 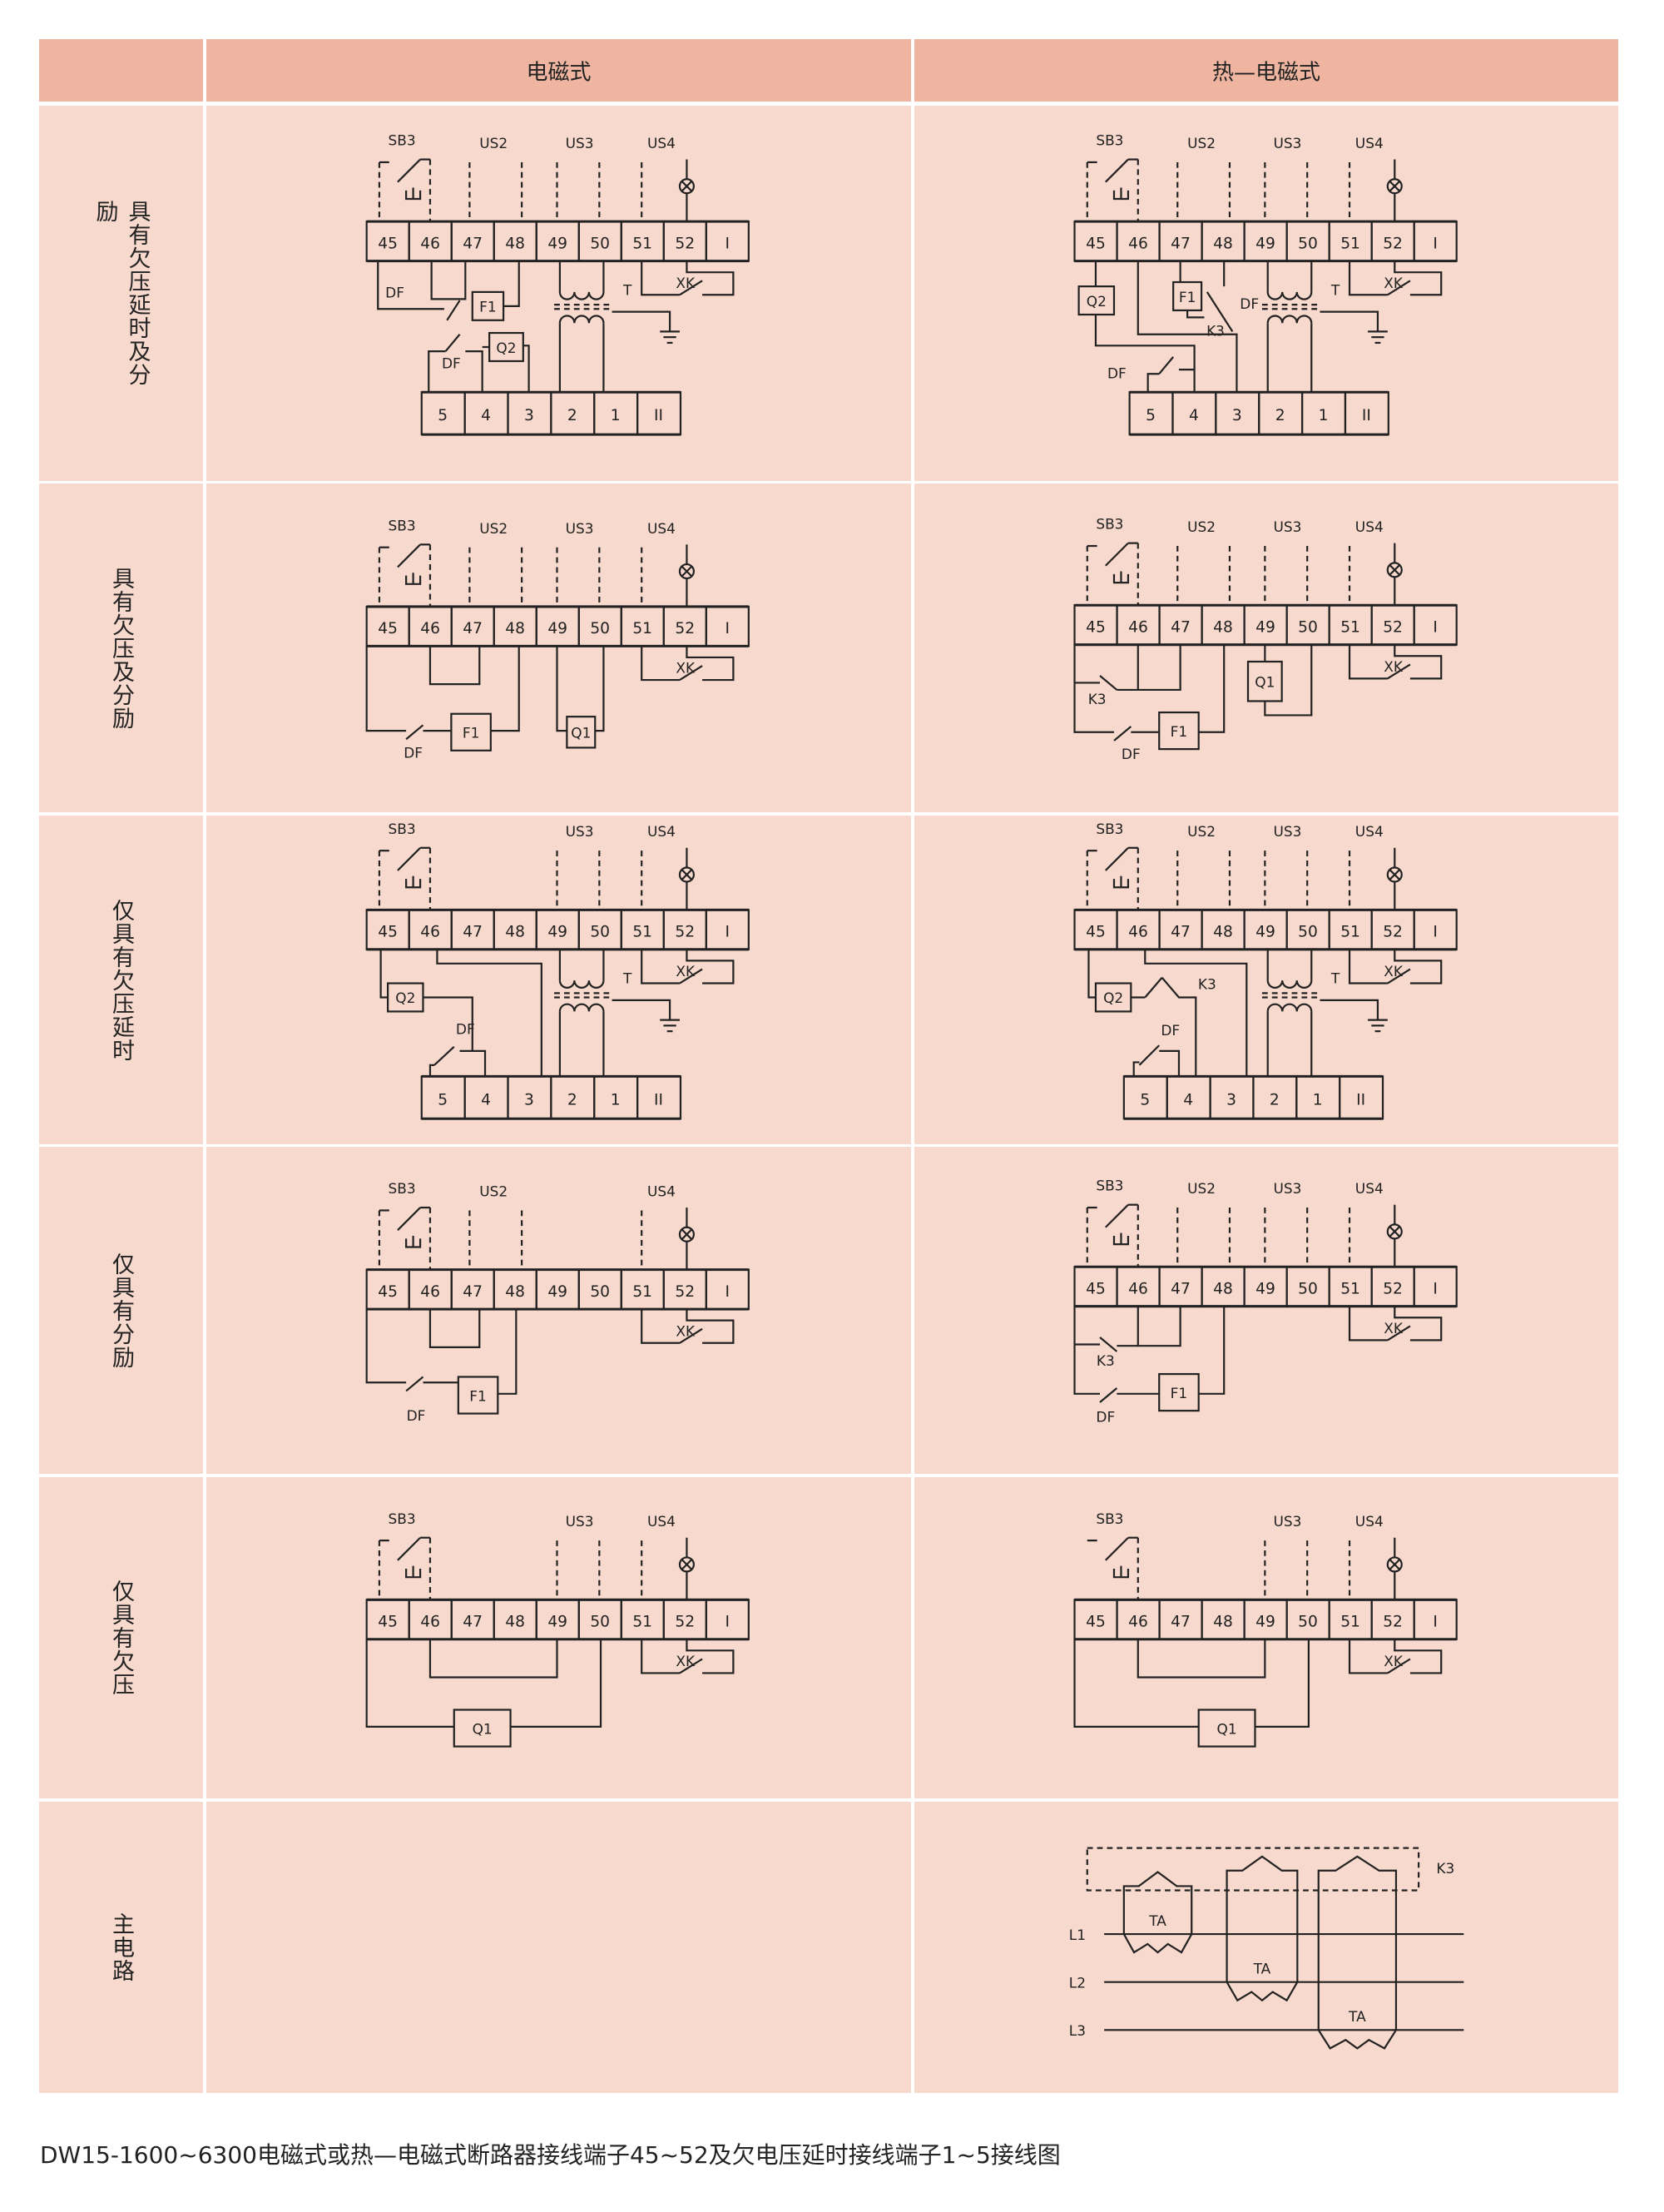 I want to click on terminal-number: 51, so click(x=1350, y=243).